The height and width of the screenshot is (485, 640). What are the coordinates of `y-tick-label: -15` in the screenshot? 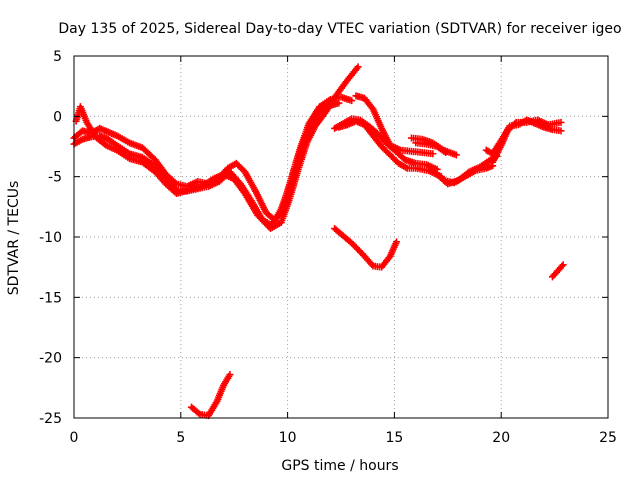 It's located at (50, 298).